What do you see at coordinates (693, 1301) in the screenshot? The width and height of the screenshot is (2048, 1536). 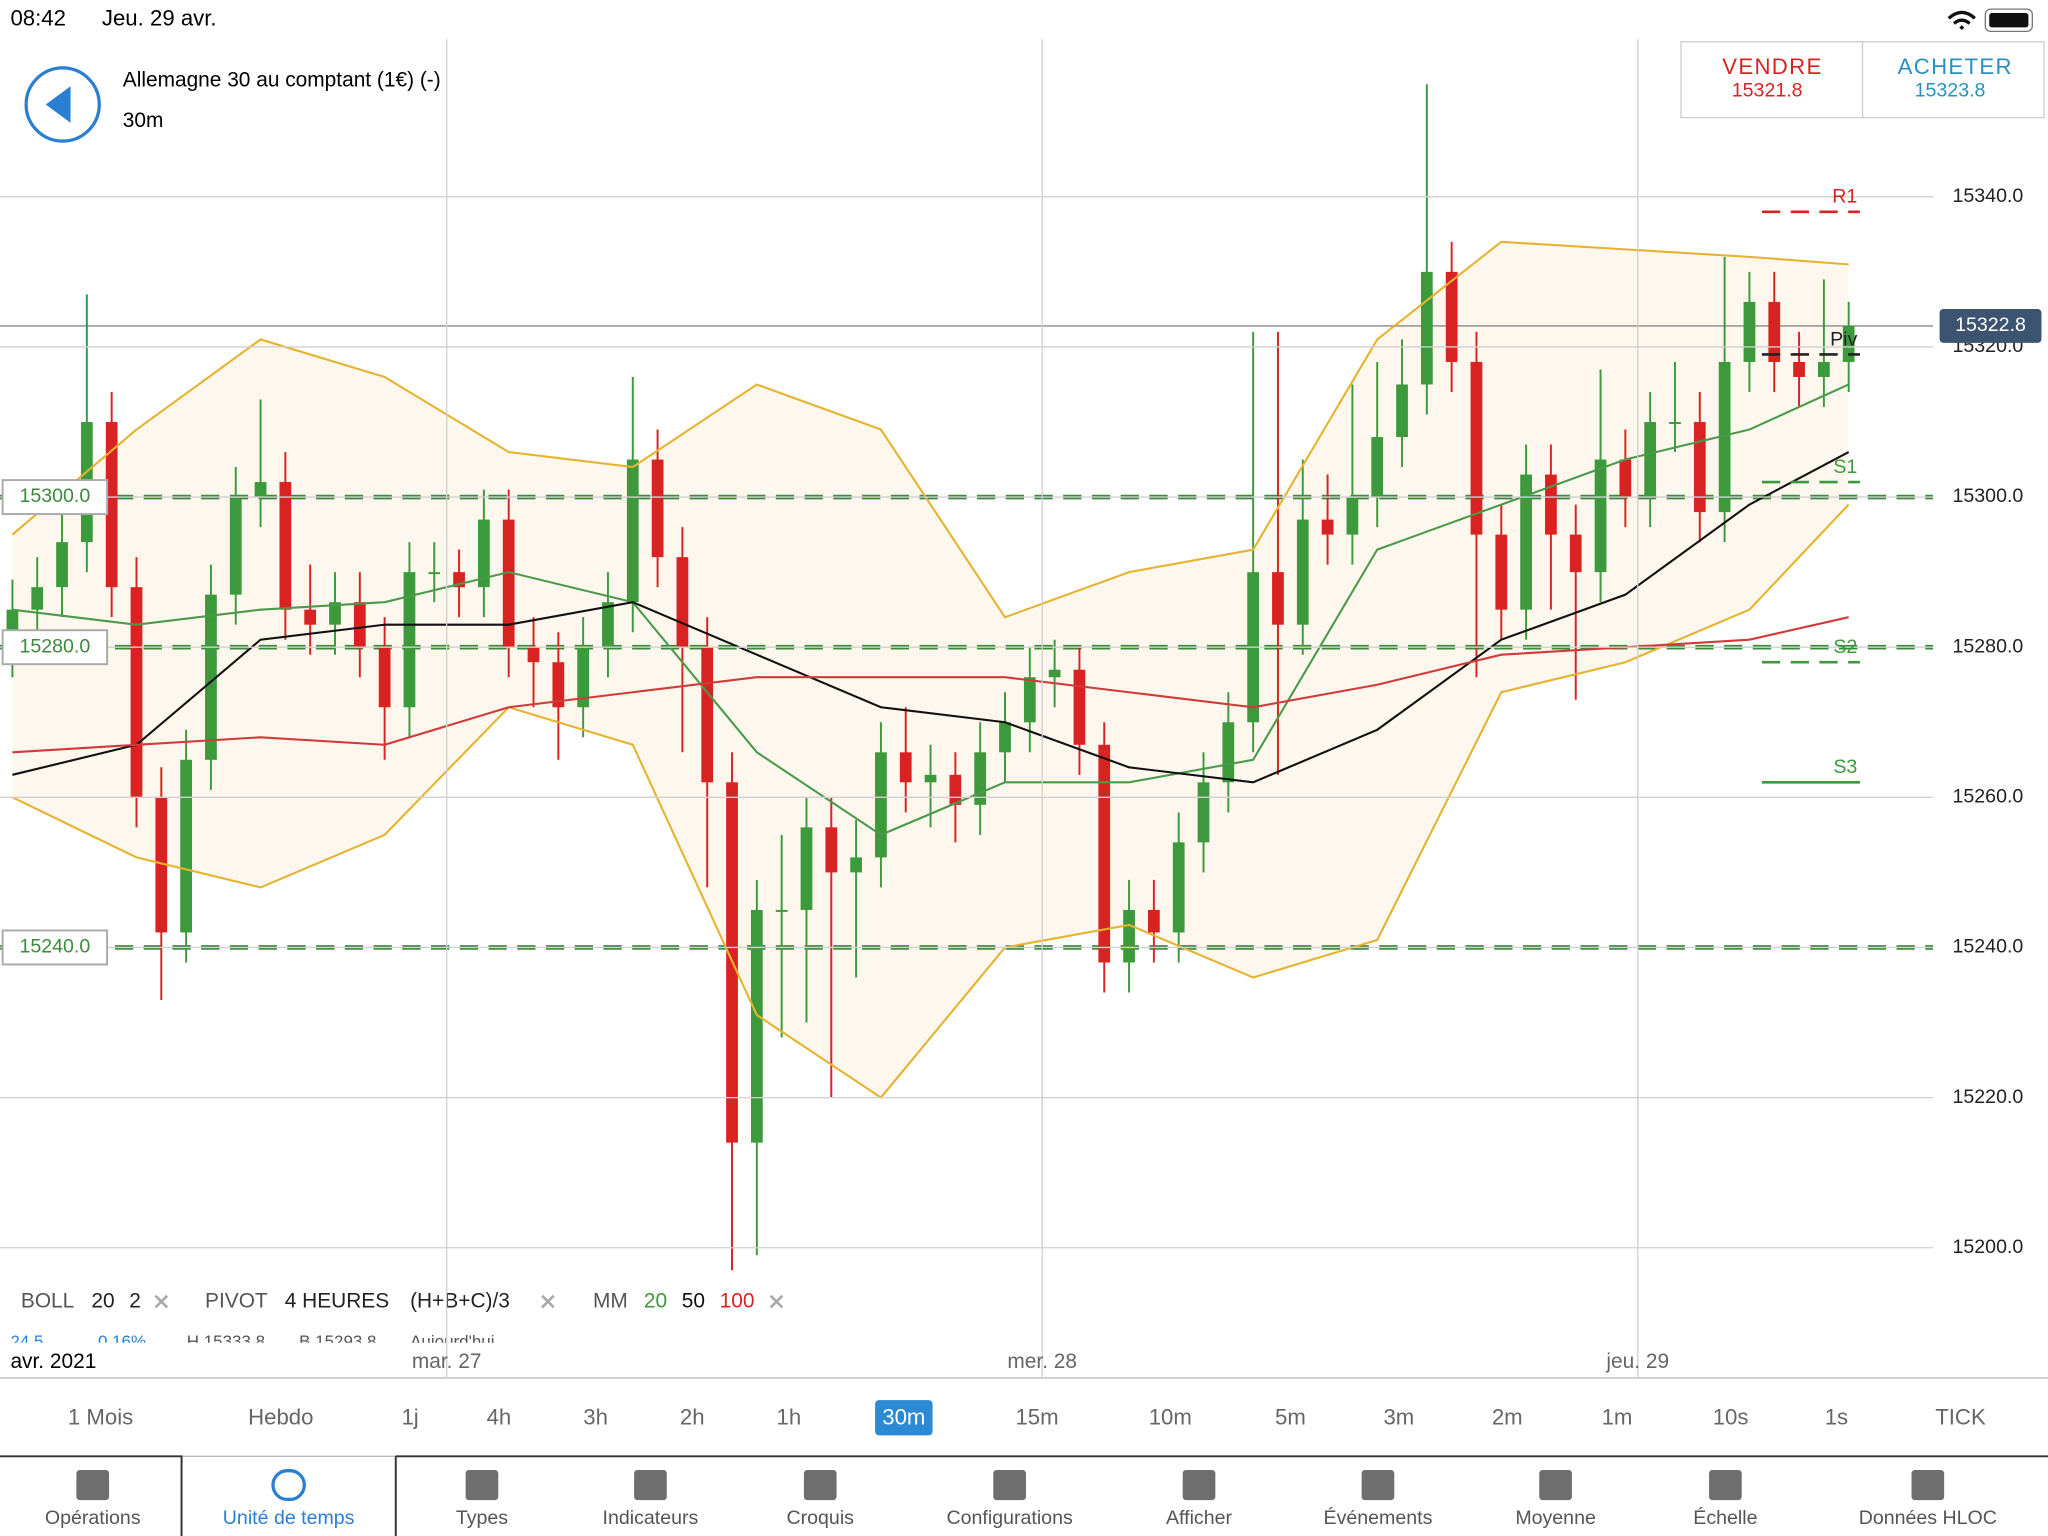 I see `mm-50: 50` at bounding box center [693, 1301].